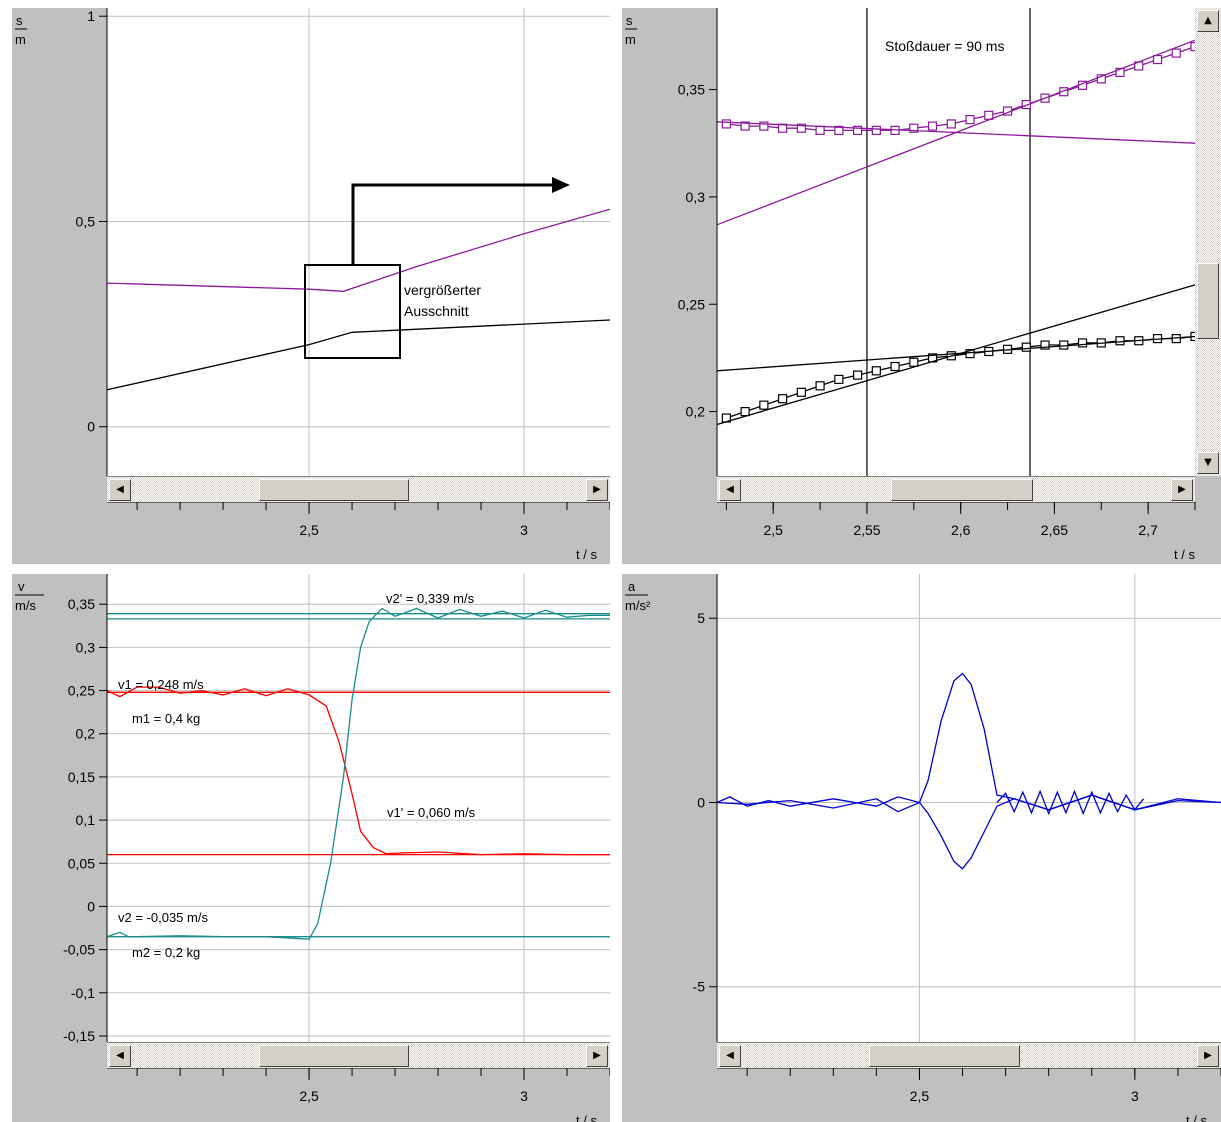 This screenshot has height=1122, width=1221. What do you see at coordinates (161, 684) in the screenshot?
I see `label-v1: v1 = 0,248 m/s` at bounding box center [161, 684].